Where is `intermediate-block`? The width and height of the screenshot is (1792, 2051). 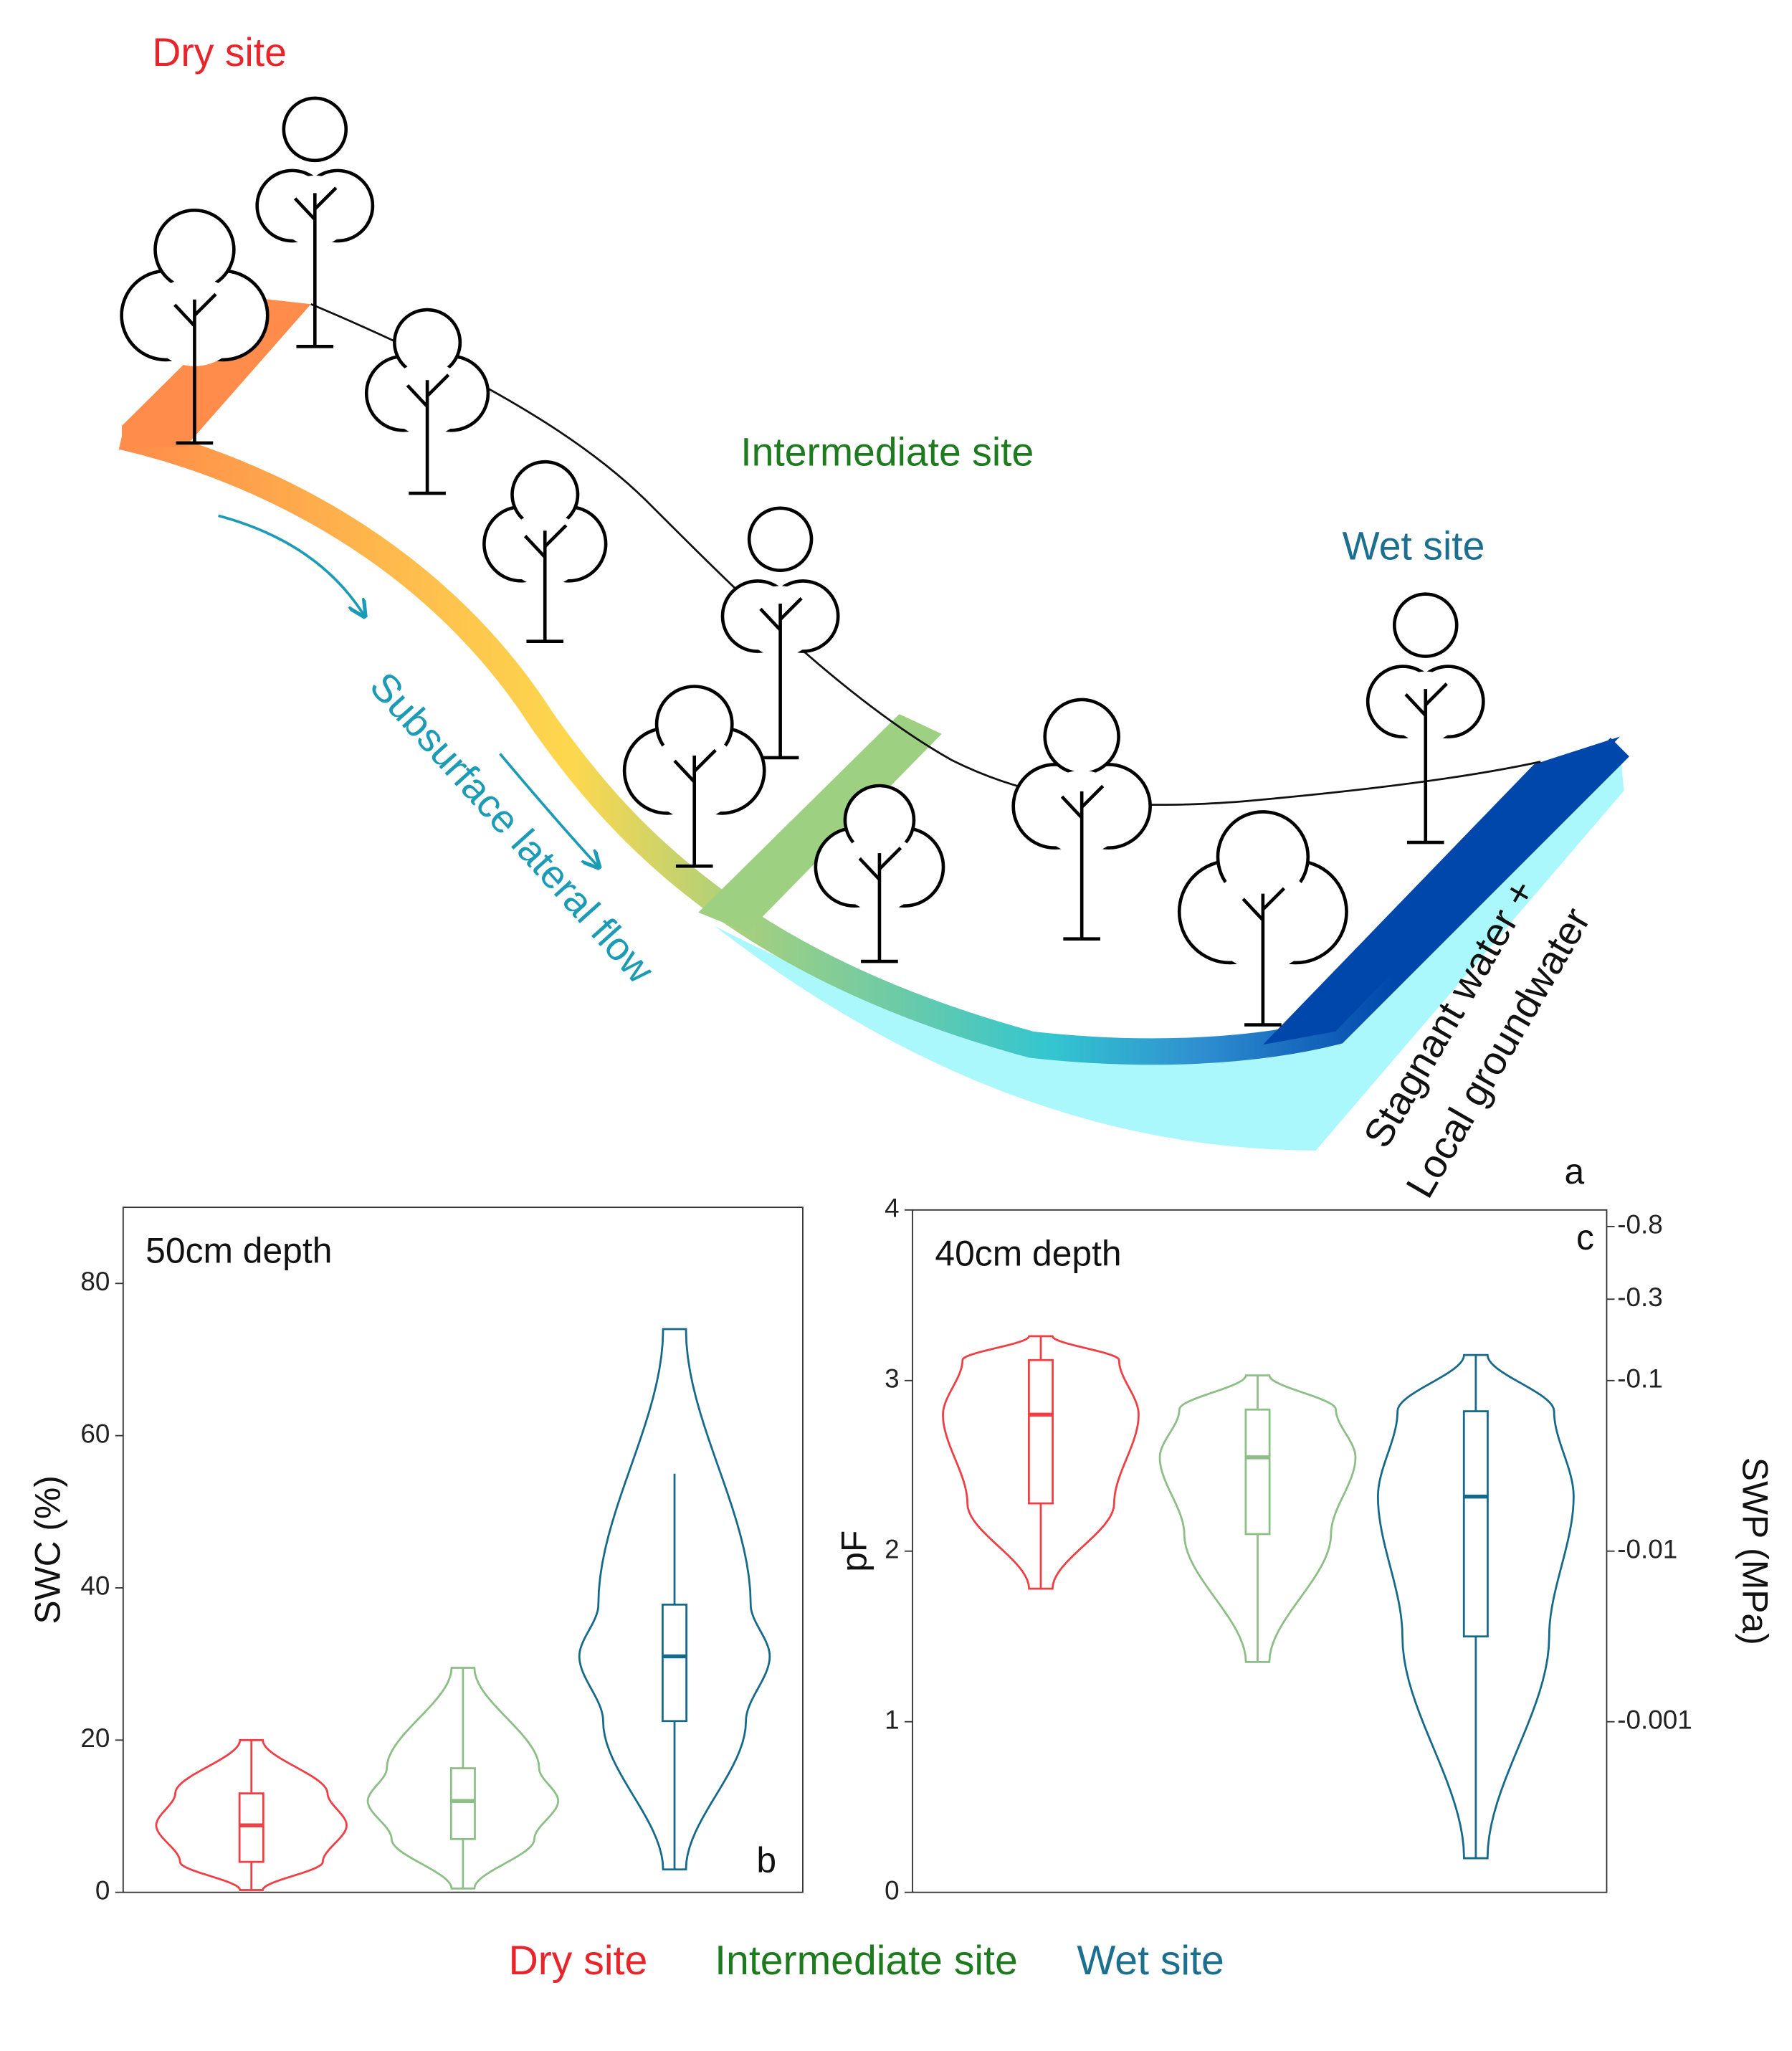 intermediate-block is located at coordinates (820, 823).